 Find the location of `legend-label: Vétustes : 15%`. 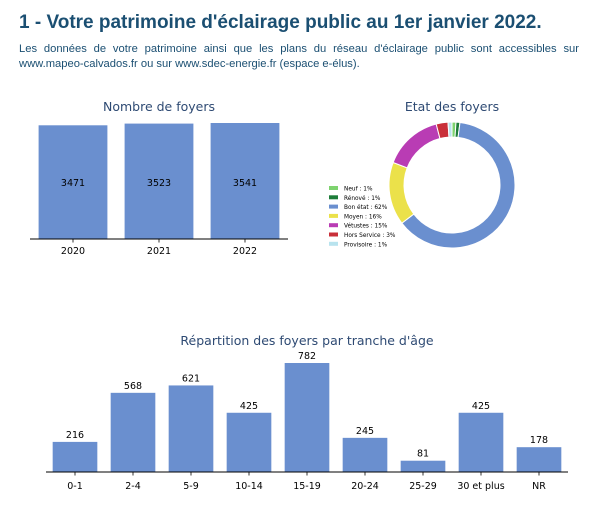

legend-label: Vétustes : 15% is located at coordinates (366, 226).